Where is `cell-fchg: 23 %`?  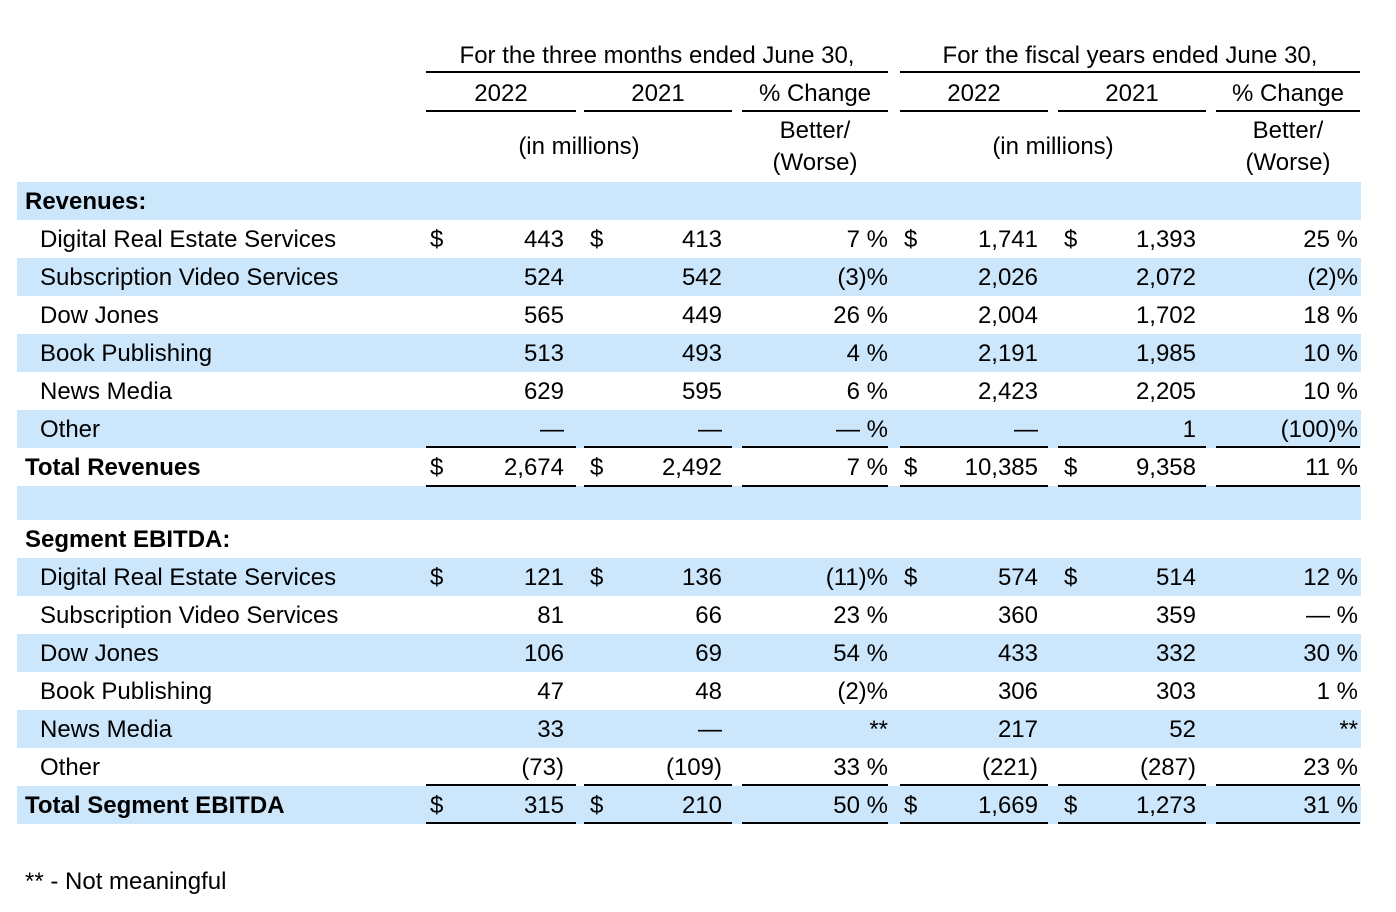 cell-fchg: 23 % is located at coordinates (1330, 767).